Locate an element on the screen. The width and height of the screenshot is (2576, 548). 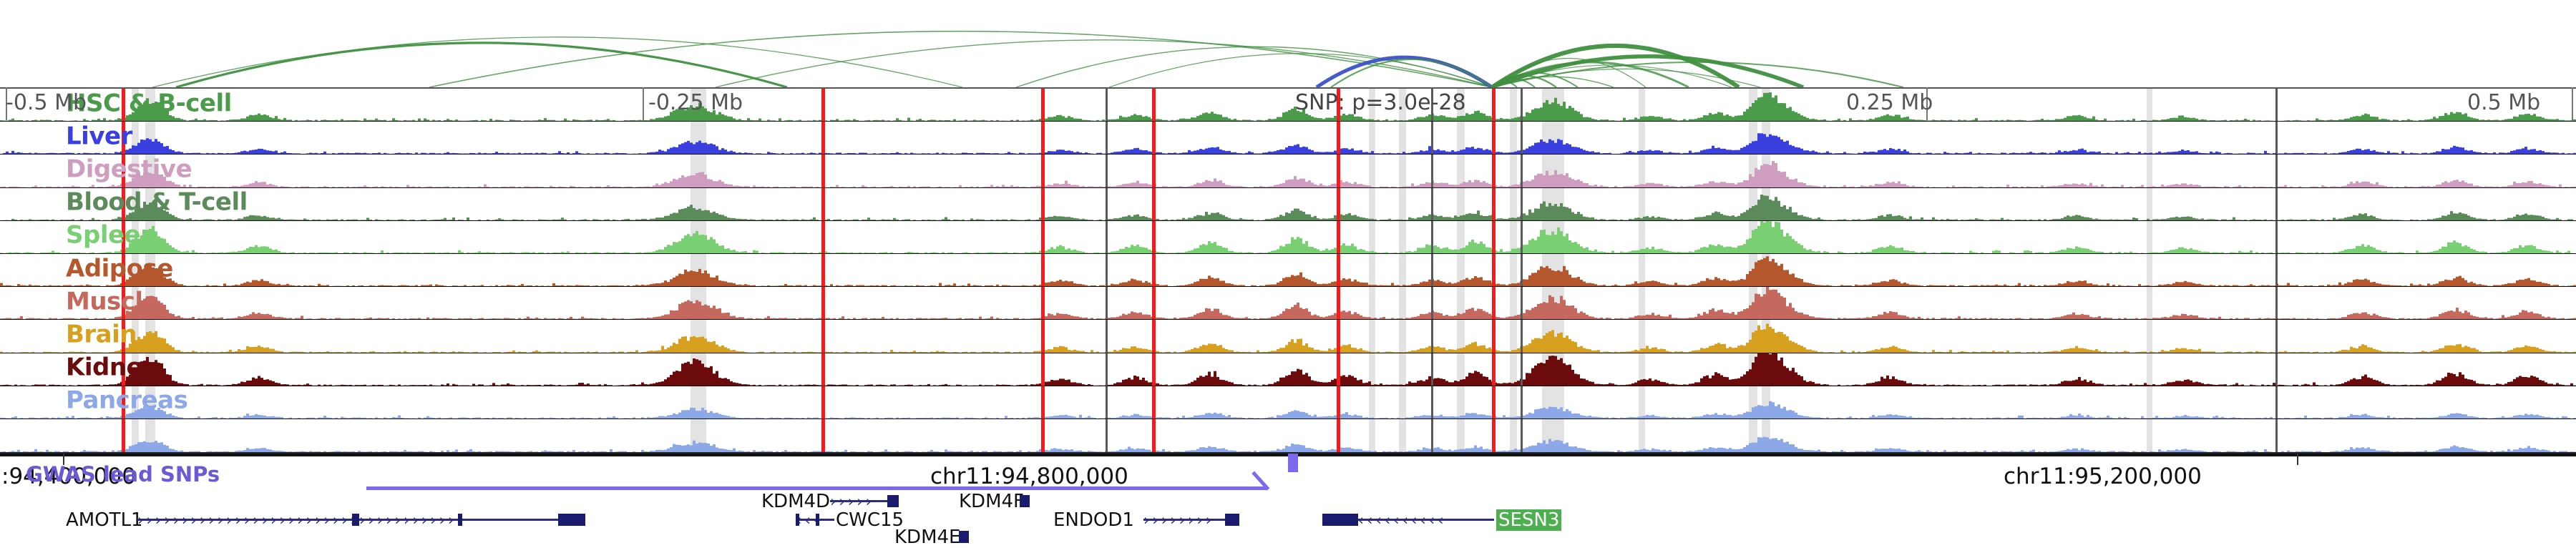
gene-sesn3: SESN3 ‹‹‹‹‹‹‹‹‹‹‹‹‹‹ is located at coordinates (1288, 520).